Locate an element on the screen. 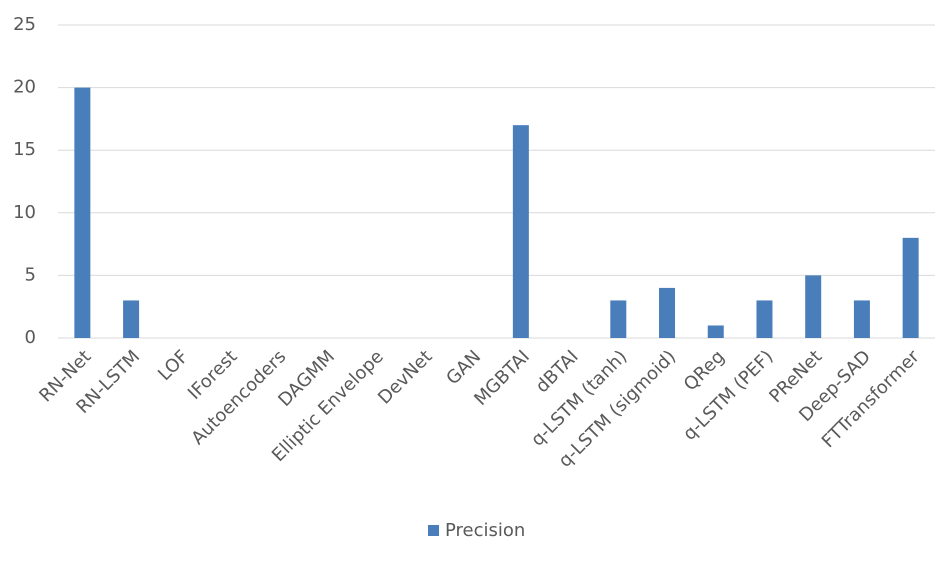  y-tick-label: 0 is located at coordinates (30, 337).